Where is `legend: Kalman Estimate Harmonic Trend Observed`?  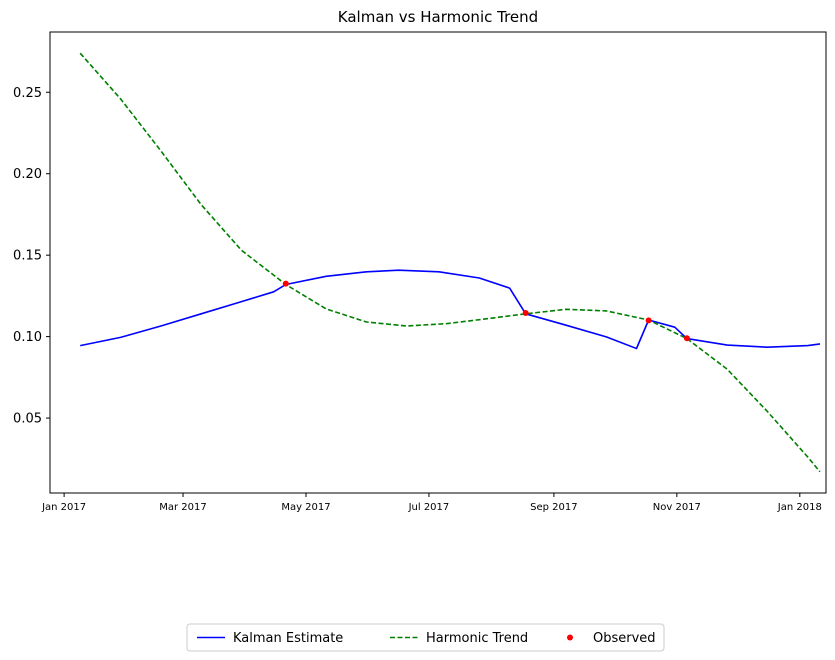 legend: Kalman Estimate Harmonic Trend Observed is located at coordinates (425, 637).